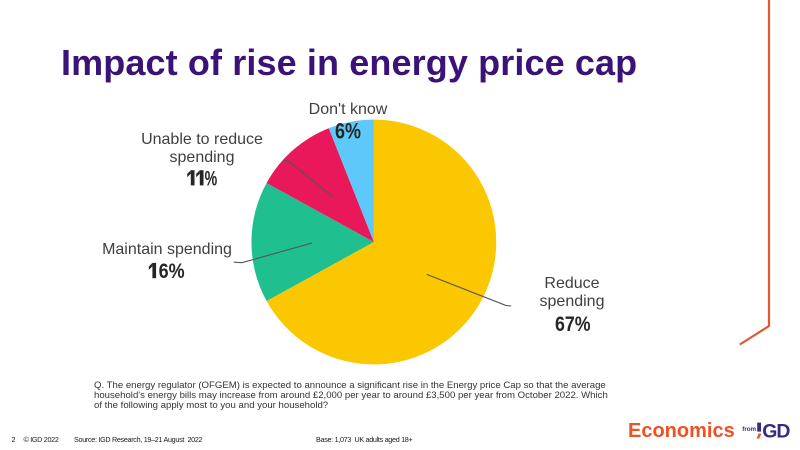 The width and height of the screenshot is (800, 450). I want to click on svg-text: 67%, so click(573, 324).